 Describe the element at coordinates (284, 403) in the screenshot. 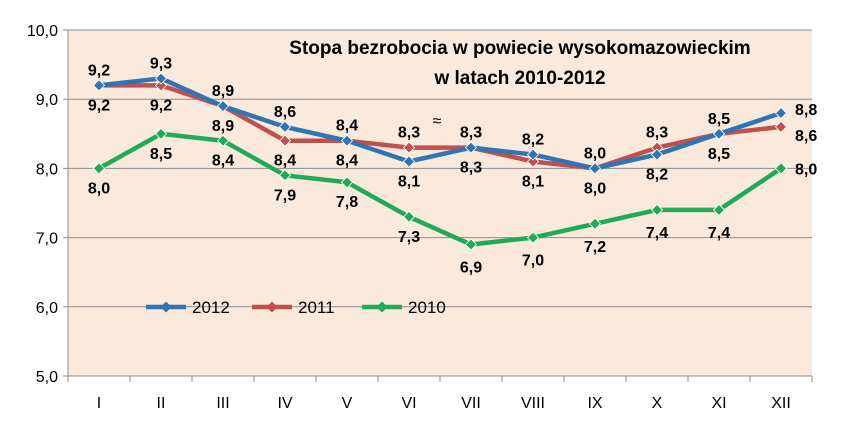

I see `x-tick-label: IV` at that location.